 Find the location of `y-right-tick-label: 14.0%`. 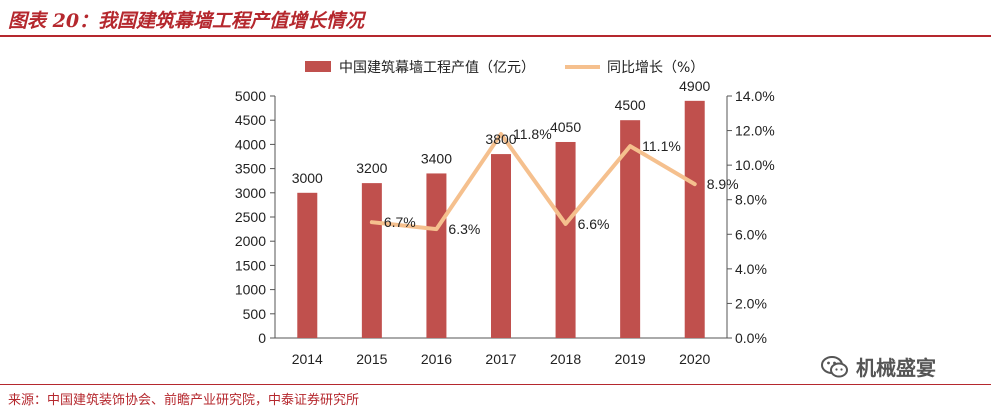

y-right-tick-label: 14.0% is located at coordinates (755, 96).